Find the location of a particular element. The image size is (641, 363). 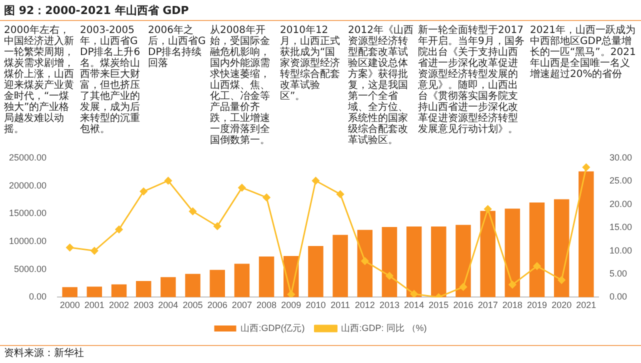

y-tick-label: 25000.00 is located at coordinates (27, 157).